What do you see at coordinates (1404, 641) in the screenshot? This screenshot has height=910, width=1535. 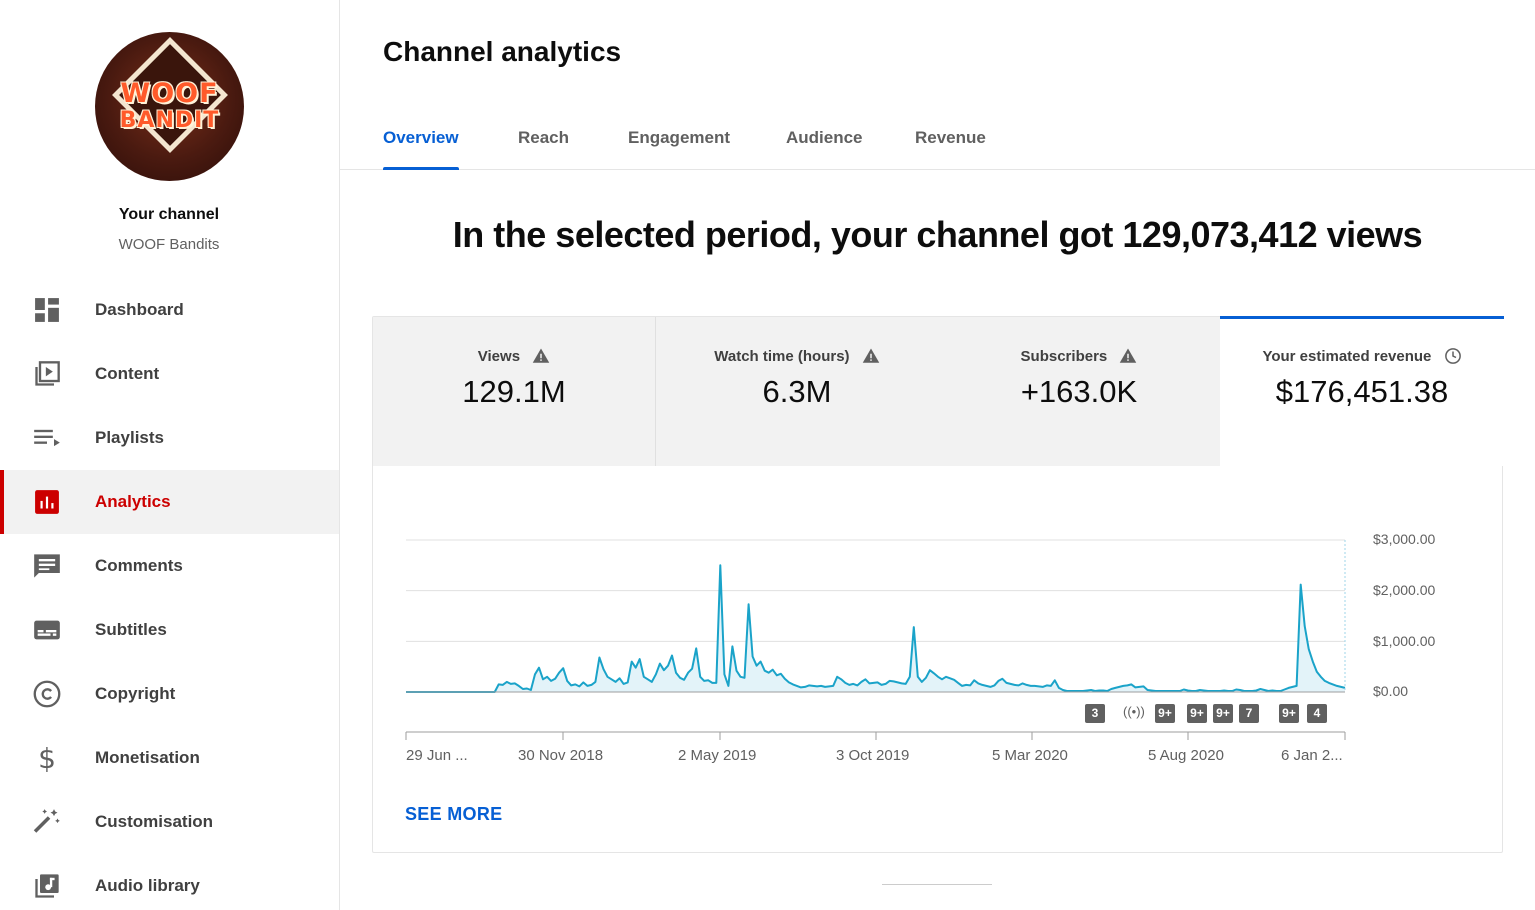 I see `y-tick-label: $1,000.00` at bounding box center [1404, 641].